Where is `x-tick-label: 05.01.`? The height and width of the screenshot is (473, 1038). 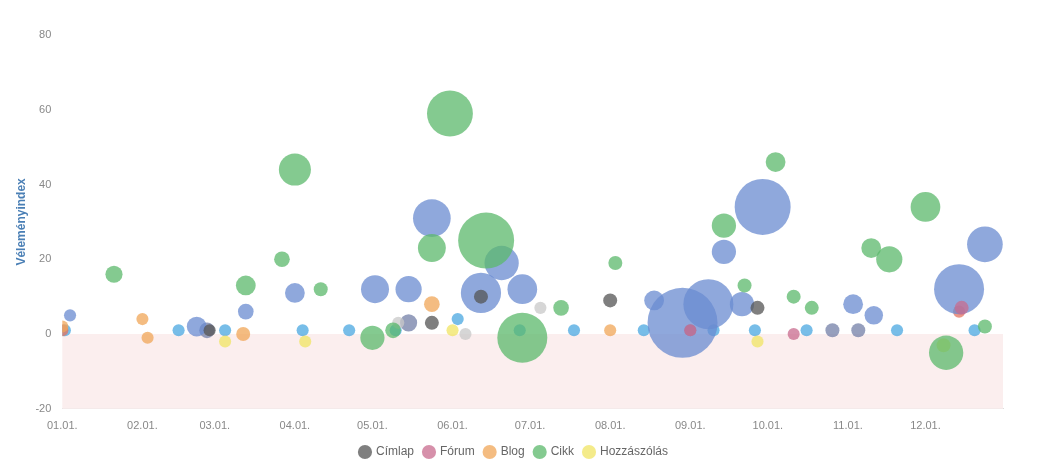 x-tick-label: 05.01. is located at coordinates (372, 425).